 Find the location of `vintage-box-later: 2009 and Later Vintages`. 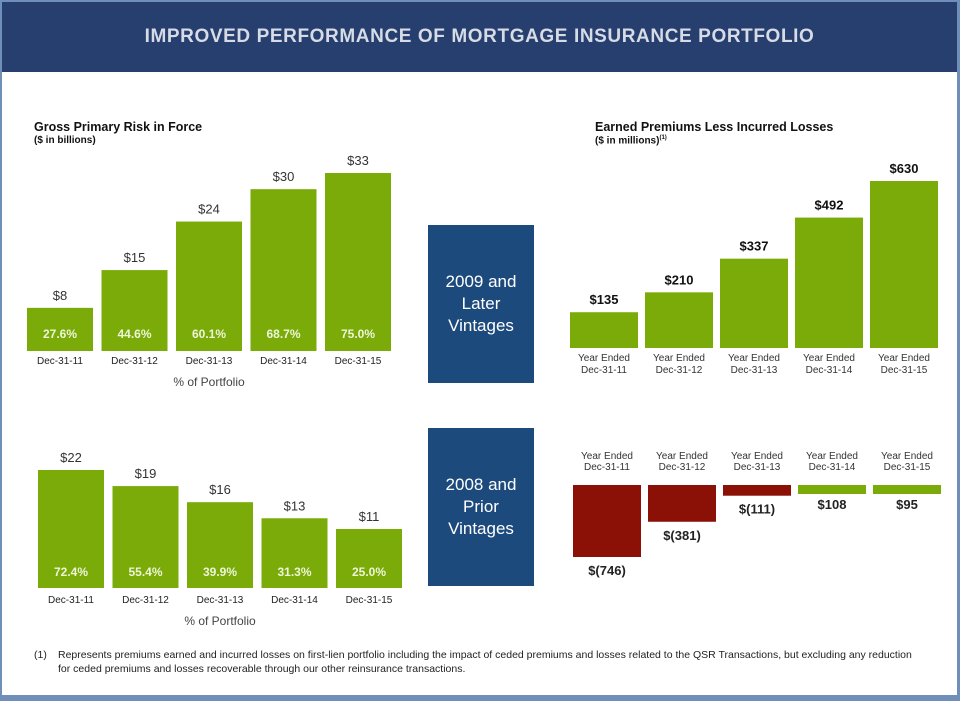

vintage-box-later: 2009 and Later Vintages is located at coordinates (481, 304).